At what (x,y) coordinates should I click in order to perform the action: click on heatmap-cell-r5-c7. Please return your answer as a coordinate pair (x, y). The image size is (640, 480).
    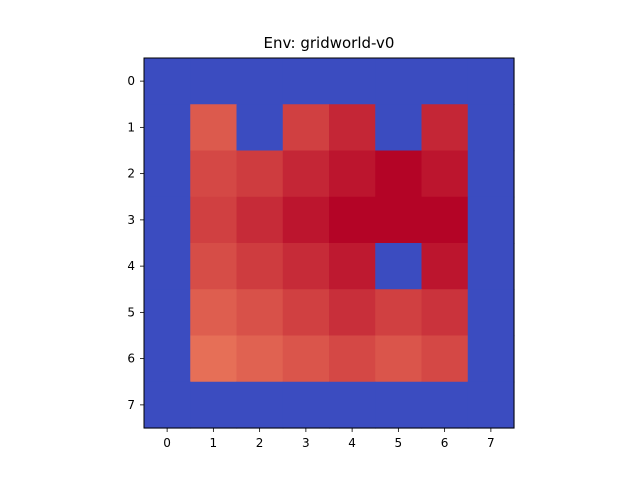
    Looking at the image, I should click on (491, 313).